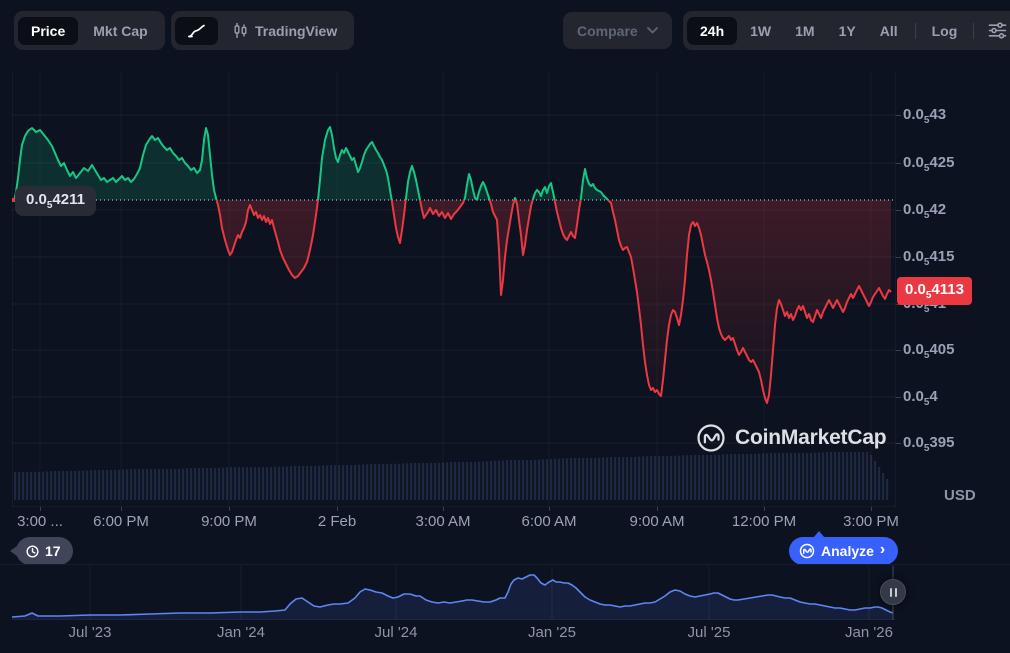 This screenshot has width=1010, height=653. Describe the element at coordinates (882, 549) in the screenshot. I see `chevron-right-icon: ›` at that location.